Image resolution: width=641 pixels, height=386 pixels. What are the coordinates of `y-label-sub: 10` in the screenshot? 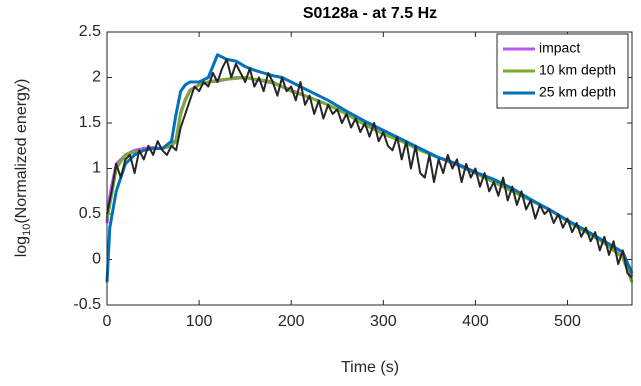 It's located at (27, 230).